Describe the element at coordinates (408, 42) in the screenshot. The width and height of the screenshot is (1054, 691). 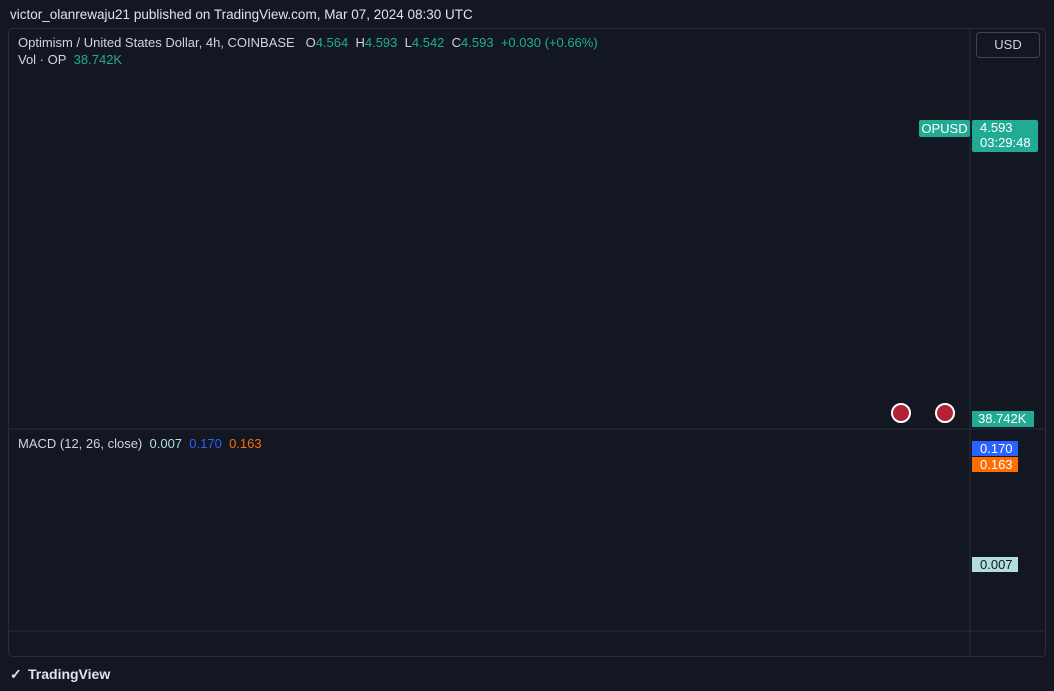
I see `legend-label: L` at that location.